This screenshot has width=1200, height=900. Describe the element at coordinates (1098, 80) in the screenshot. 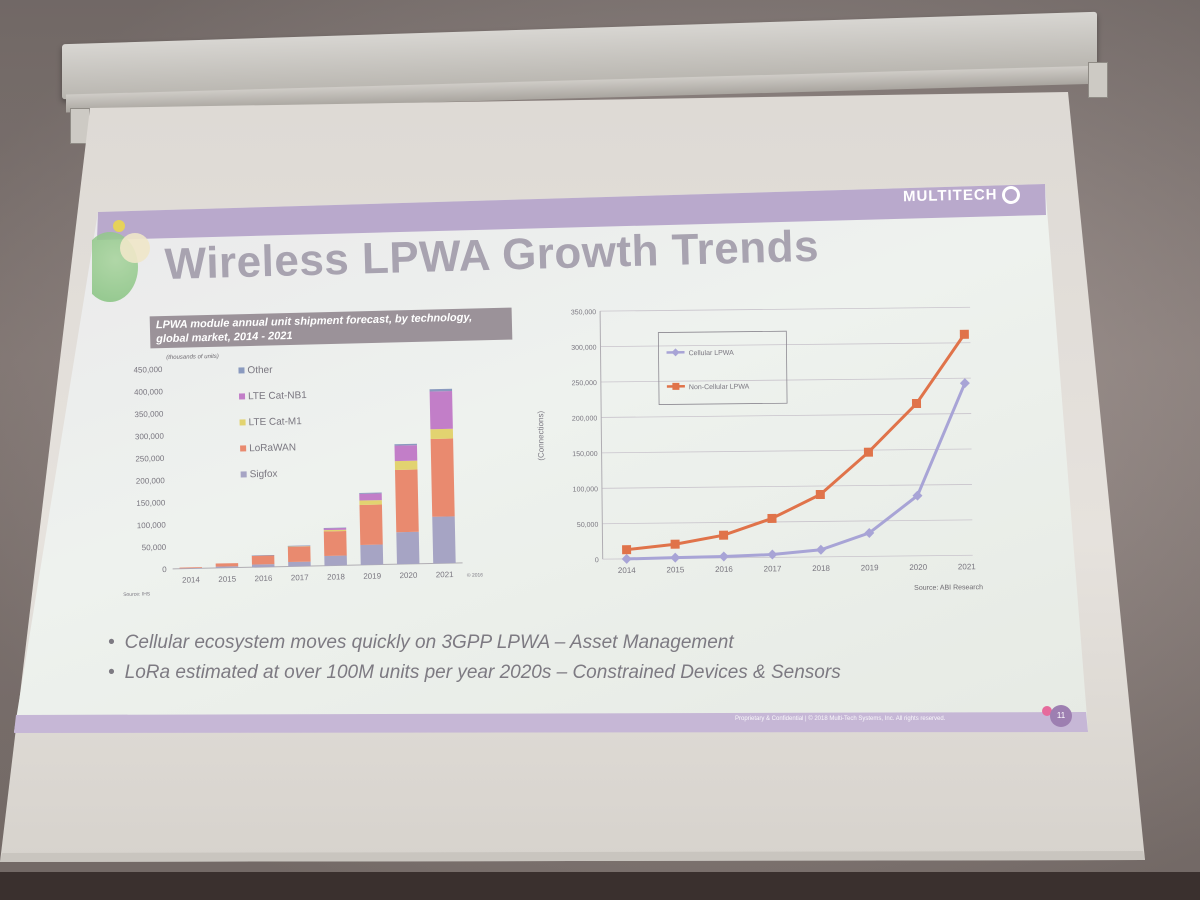

I see `right-mount-bracket` at that location.